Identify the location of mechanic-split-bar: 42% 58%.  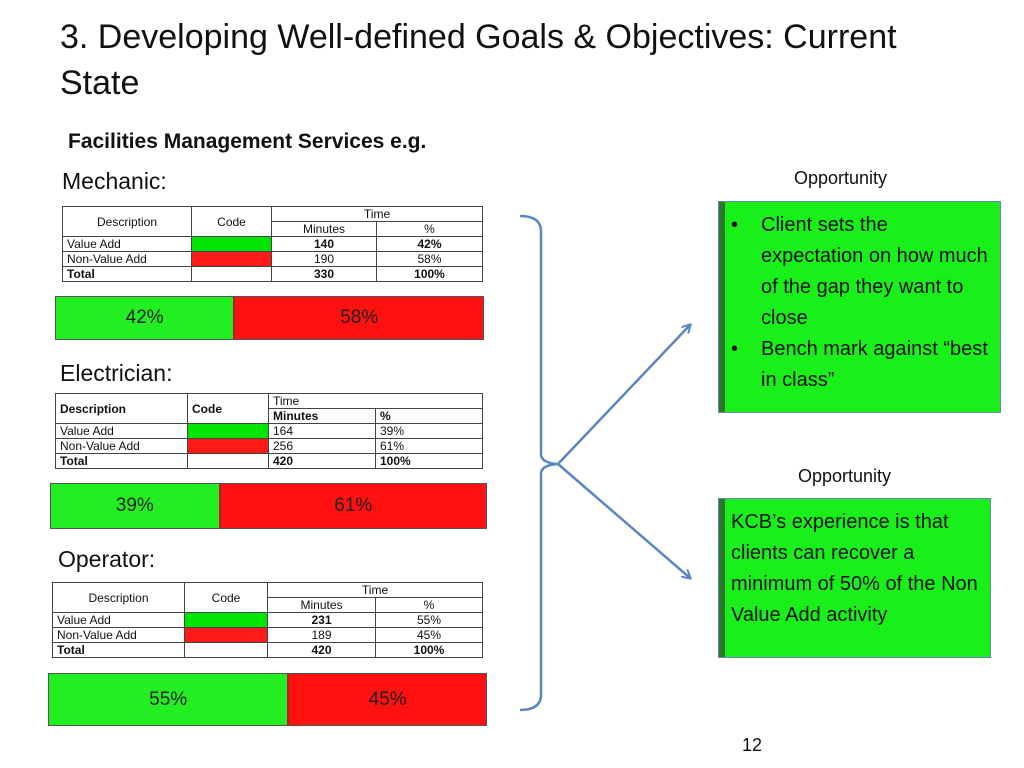
(269, 318).